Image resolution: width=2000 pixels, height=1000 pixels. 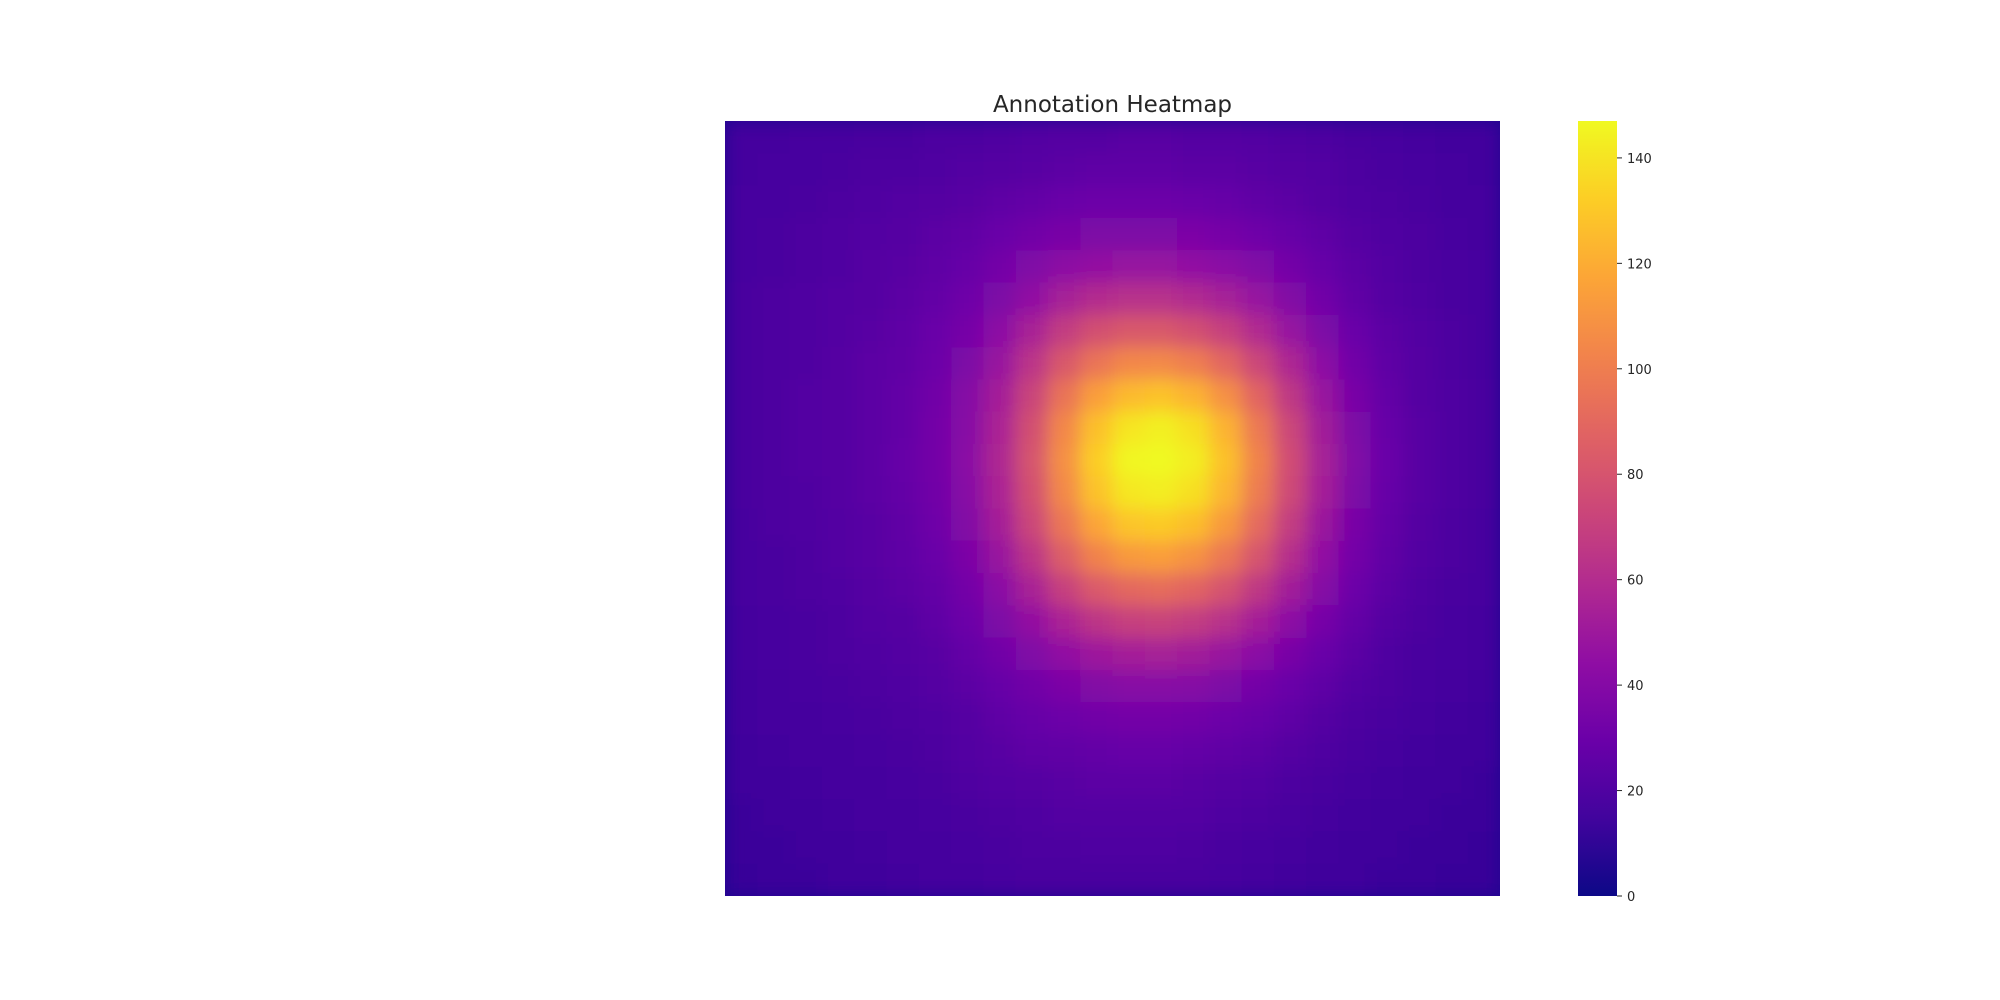 I want to click on colorbar-tick-label: 100, so click(x=1639, y=370).